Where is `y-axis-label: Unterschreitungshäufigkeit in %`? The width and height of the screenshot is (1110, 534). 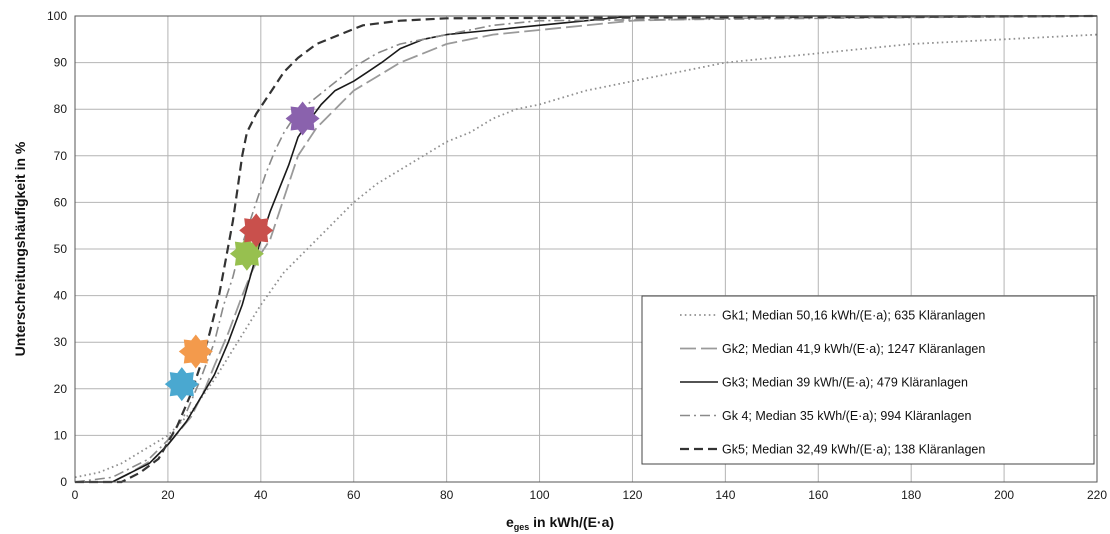
y-axis-label: Unterschreitungshäufigkeit in % is located at coordinates (20, 248).